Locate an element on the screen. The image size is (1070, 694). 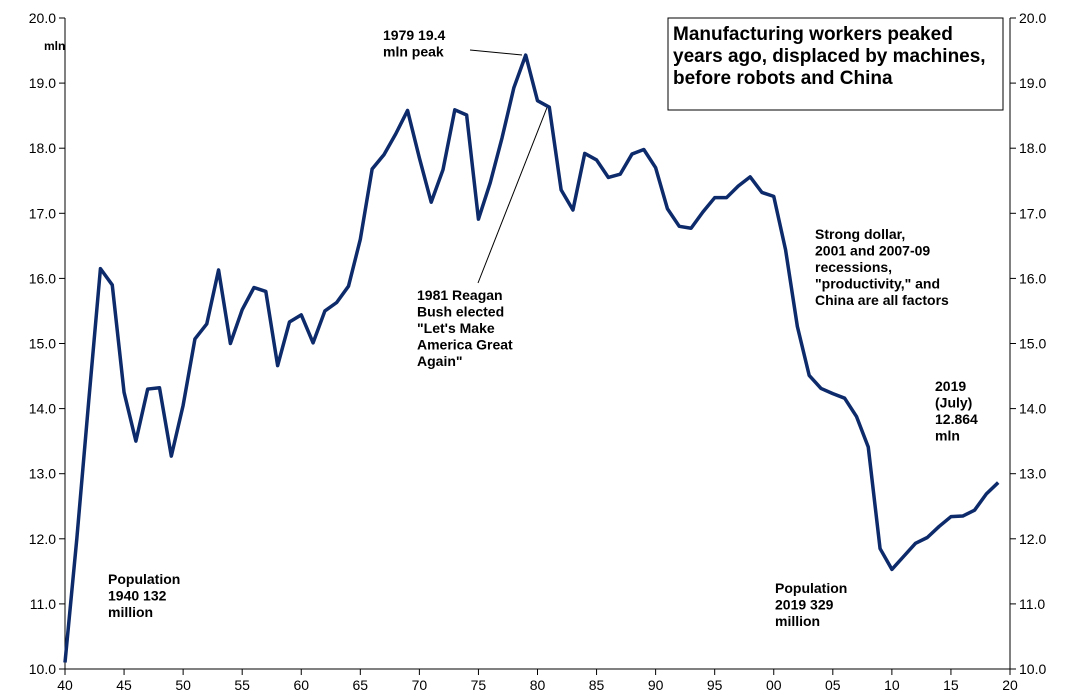
y-tick-label: 12.0 is located at coordinates (42, 539).